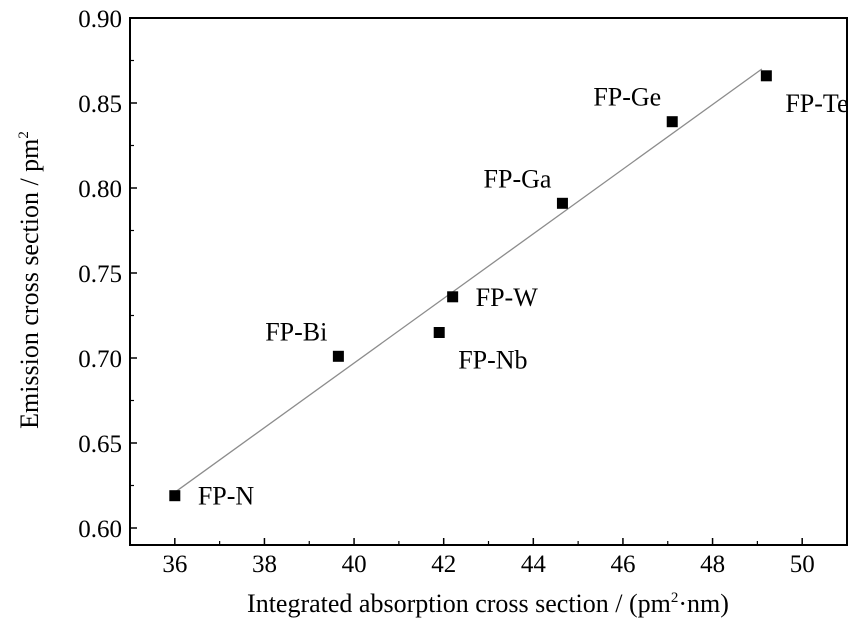  Describe the element at coordinates (100, 274) in the screenshot. I see `y-tick-label: 0.75` at that location.